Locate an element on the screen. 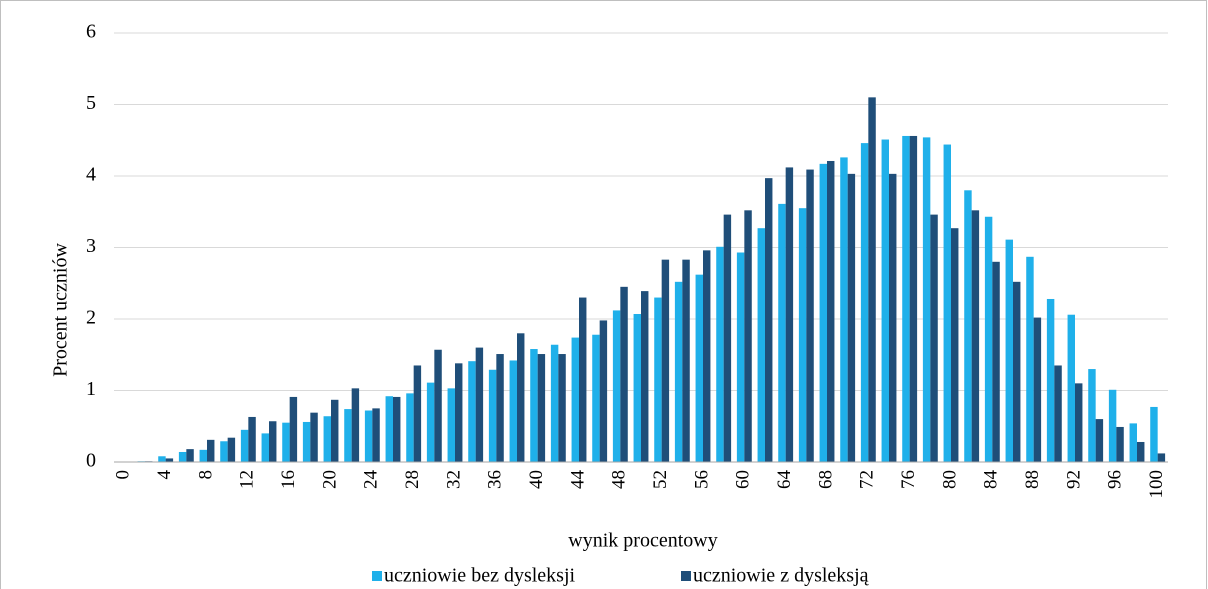  x-axis-label: wynik procentowy is located at coordinates (642, 541).